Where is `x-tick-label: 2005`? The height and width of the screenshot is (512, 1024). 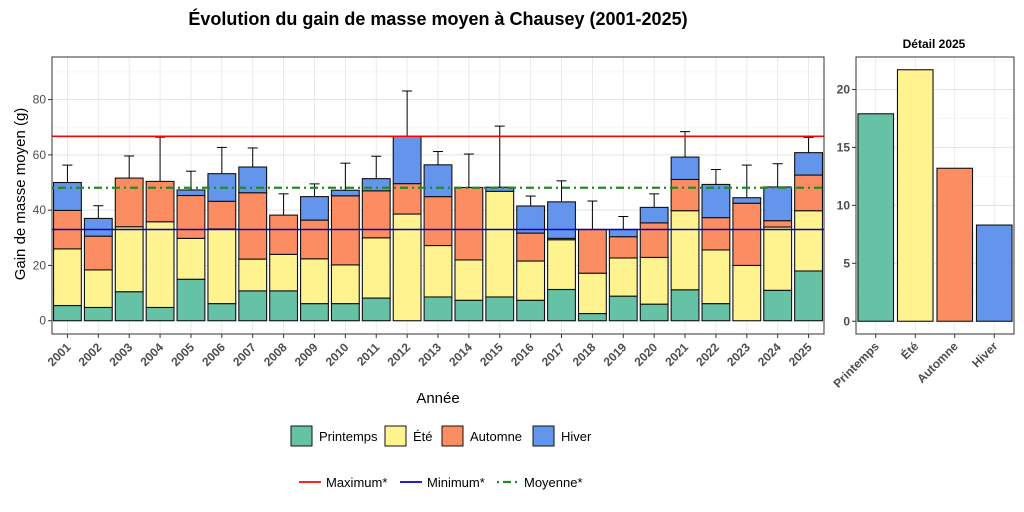
x-tick-label: 2005 is located at coordinates (182, 354).